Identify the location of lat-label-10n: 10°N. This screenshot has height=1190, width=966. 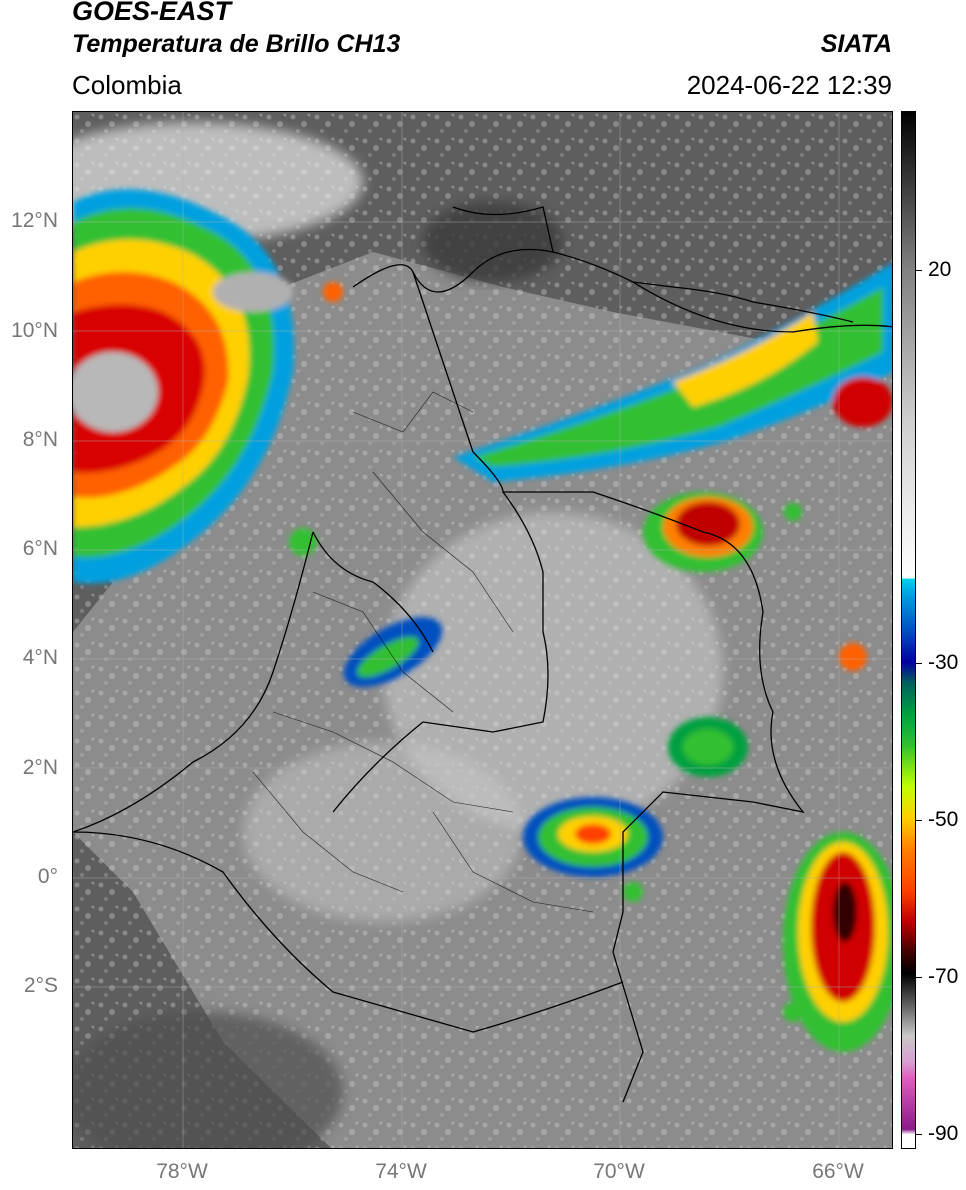
(34, 330).